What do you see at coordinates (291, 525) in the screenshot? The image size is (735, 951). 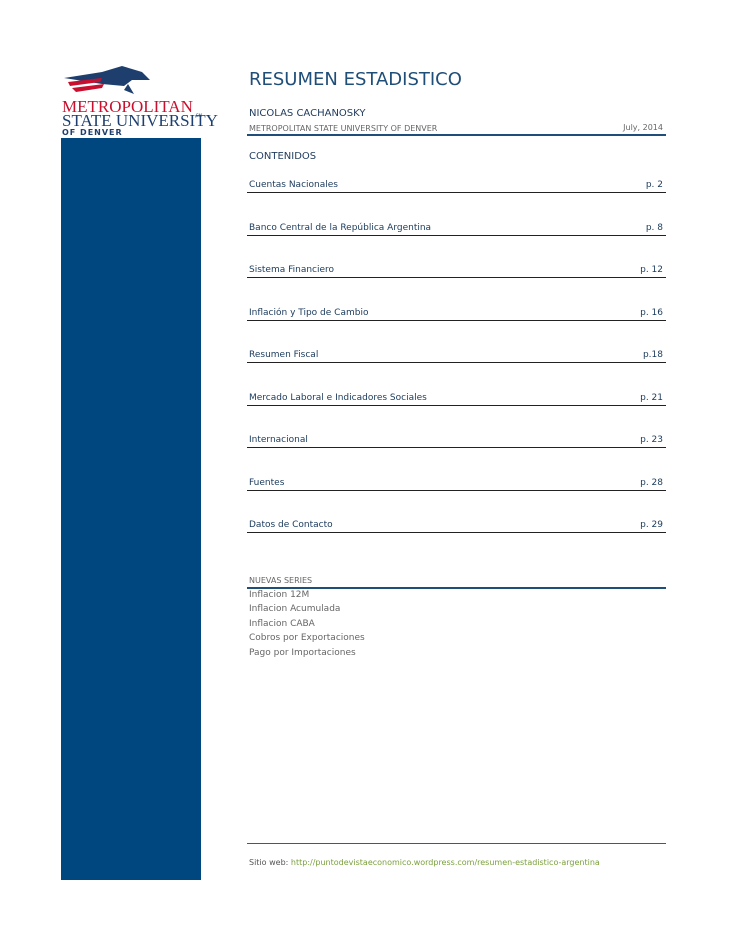 I see `toc-label: Datos de Contacto` at bounding box center [291, 525].